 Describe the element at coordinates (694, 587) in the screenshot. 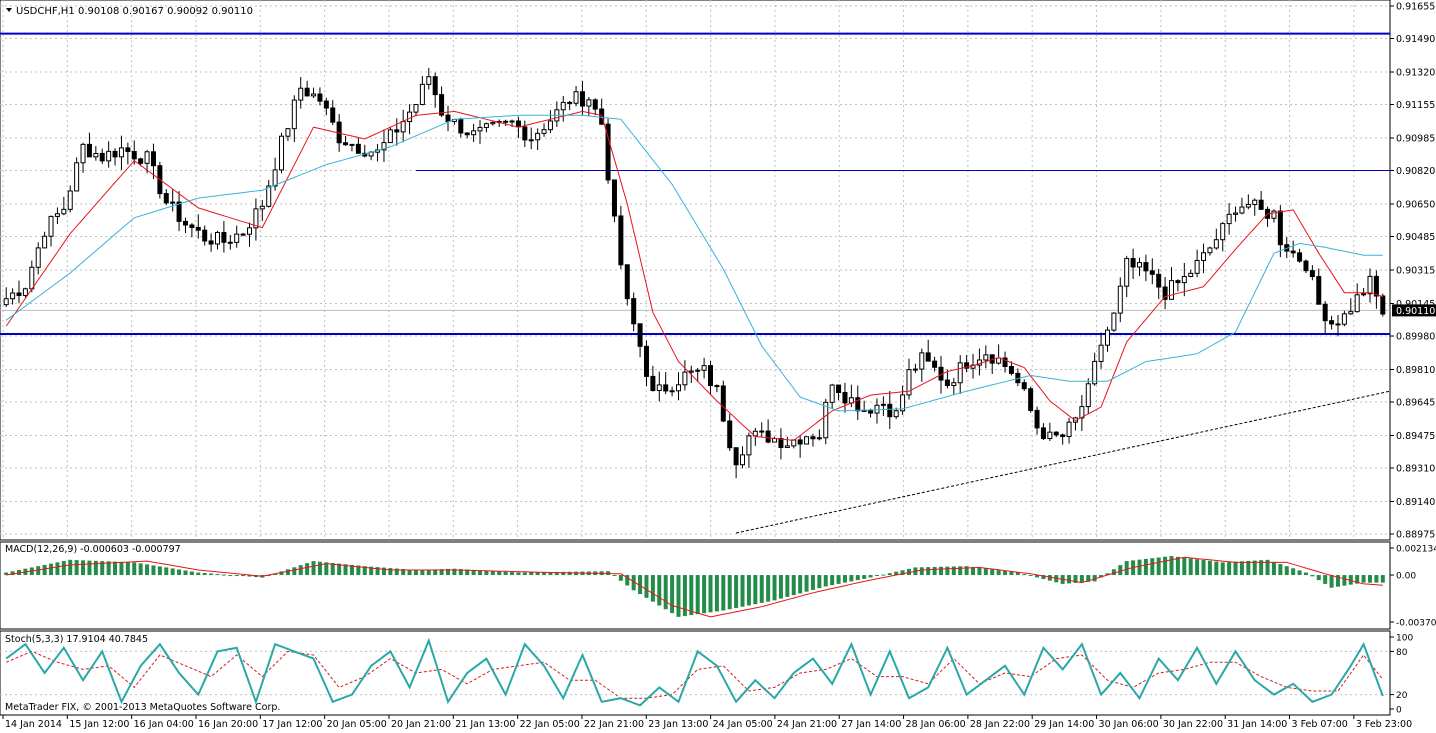

I see `macd-signal-line` at that location.